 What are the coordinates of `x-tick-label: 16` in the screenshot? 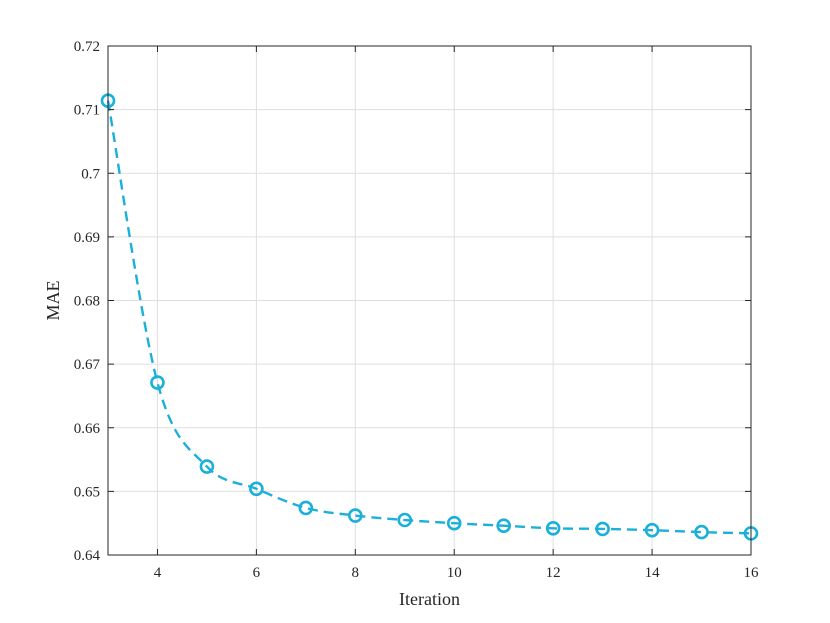 It's located at (752, 573).